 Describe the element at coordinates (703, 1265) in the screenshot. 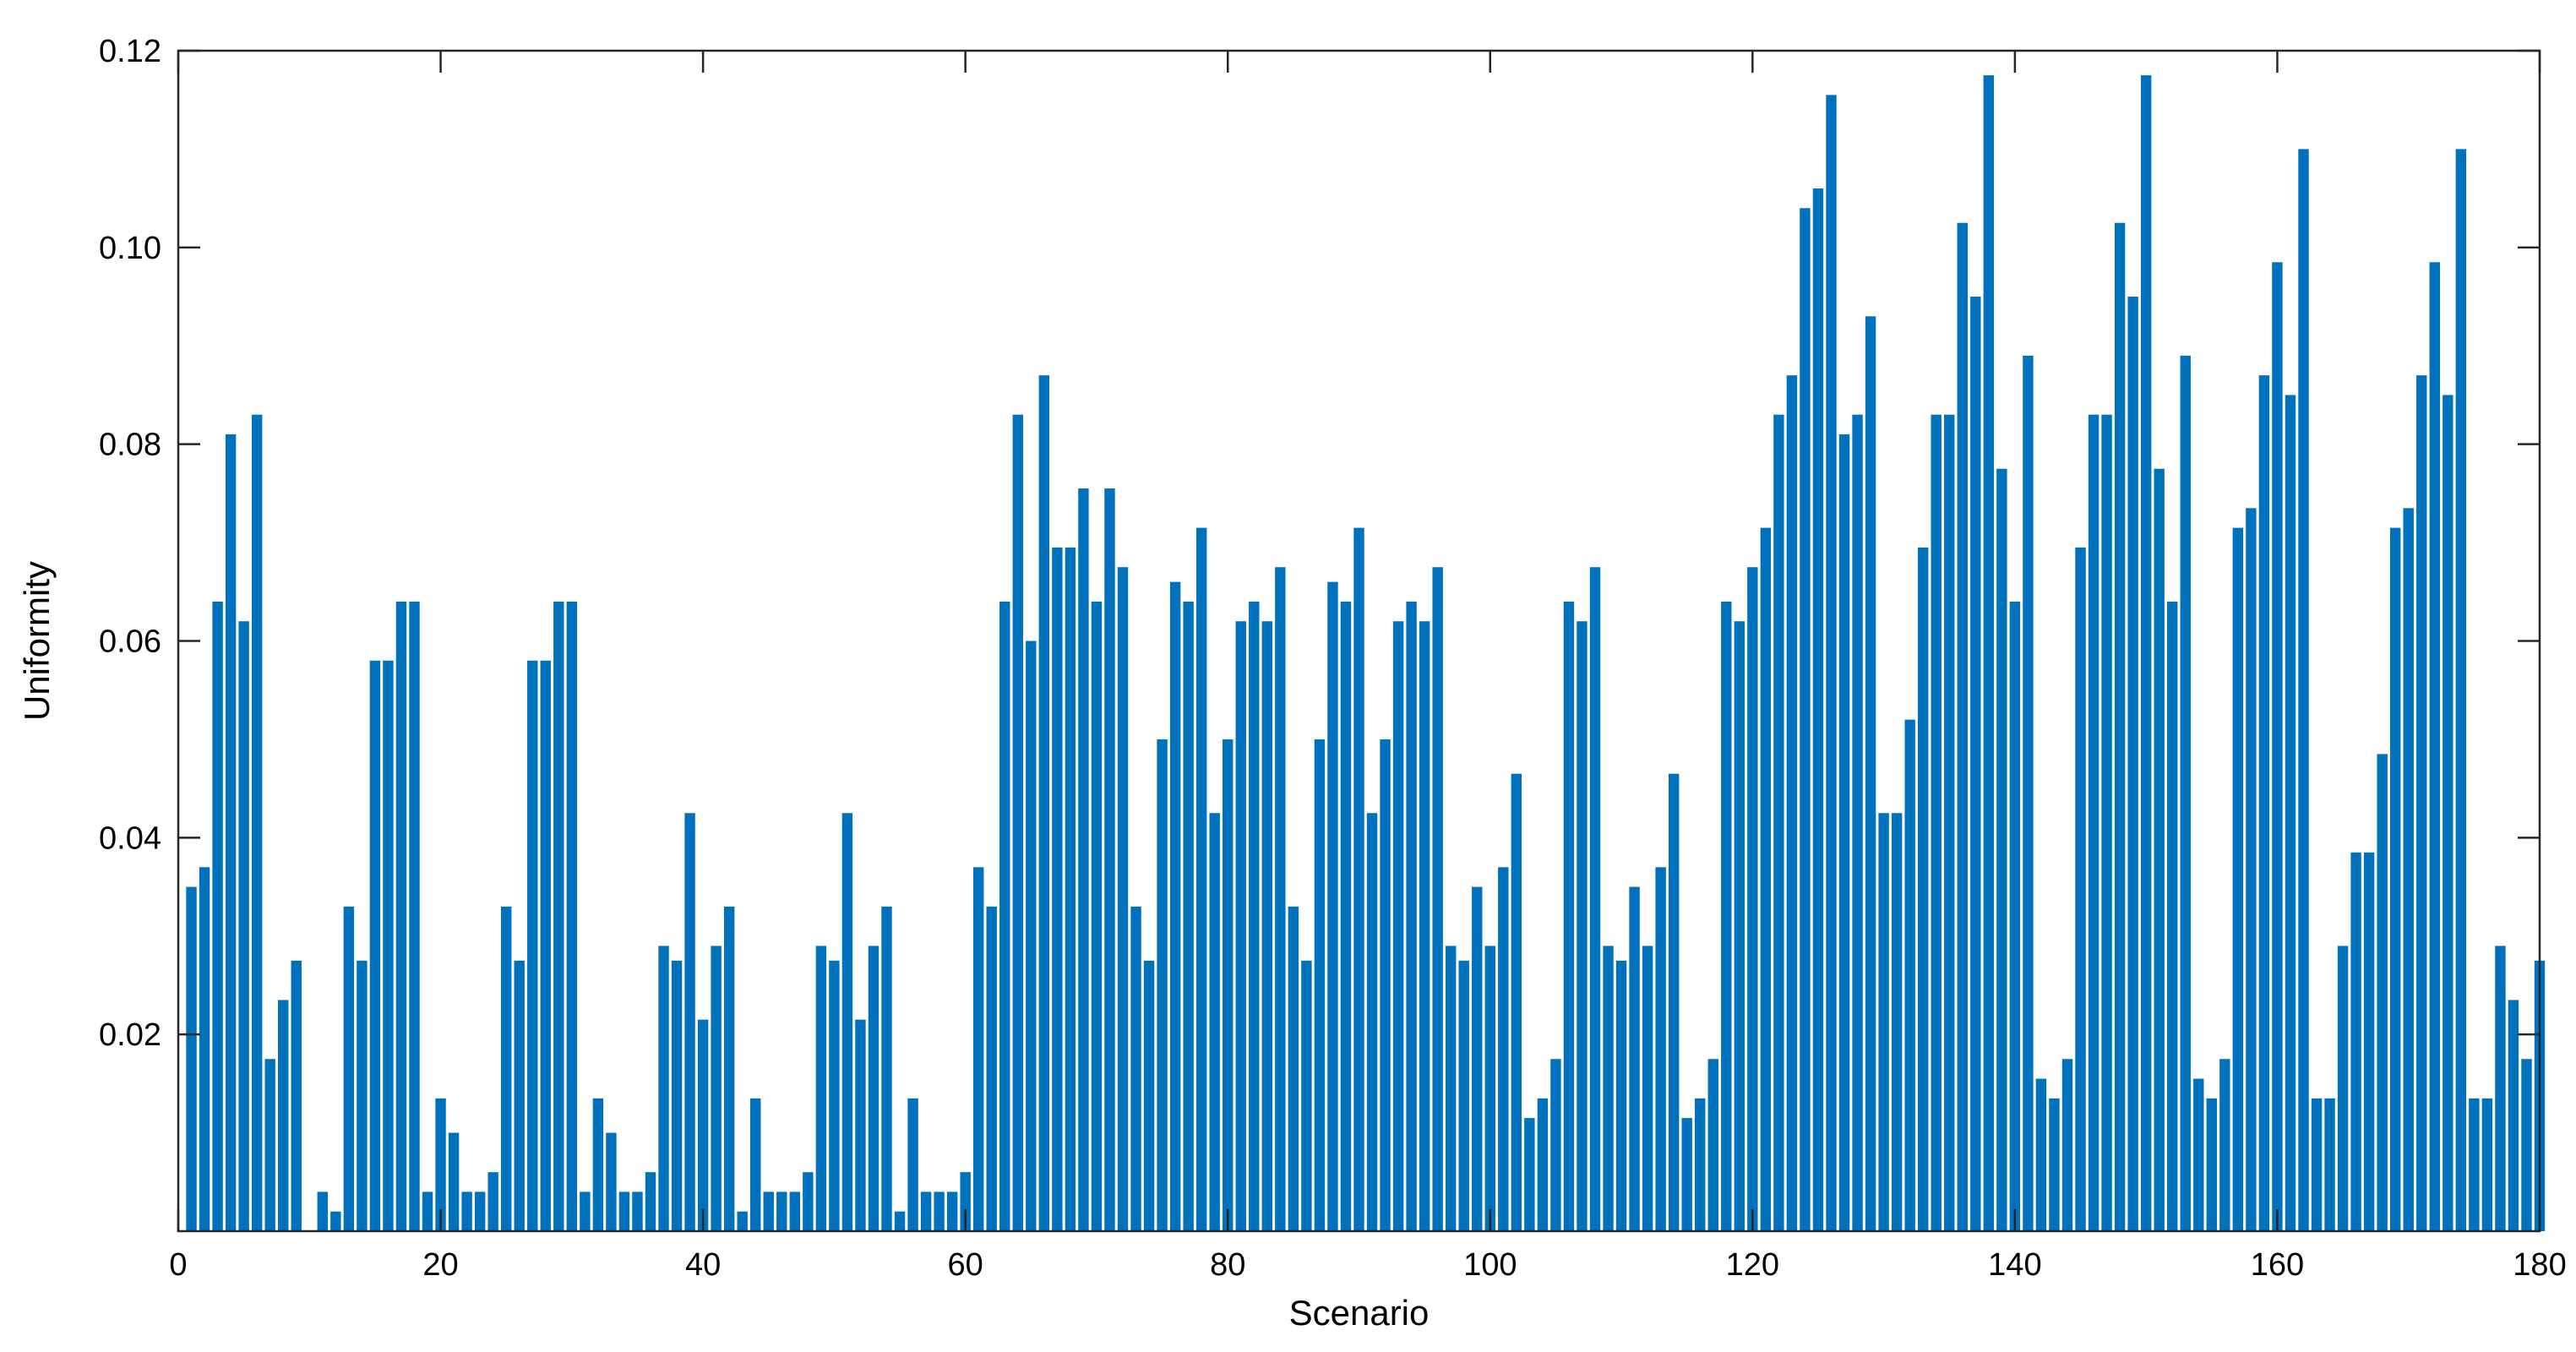

I see `x-tick-label: 40` at that location.